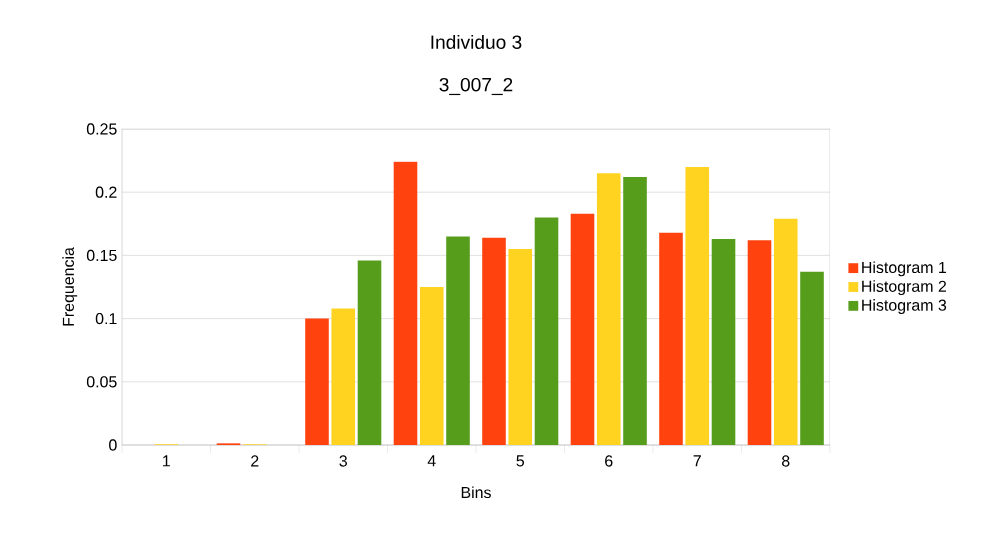 This screenshot has height=533, width=1008. I want to click on chart-subtitle: 3_007_2, so click(476, 86).